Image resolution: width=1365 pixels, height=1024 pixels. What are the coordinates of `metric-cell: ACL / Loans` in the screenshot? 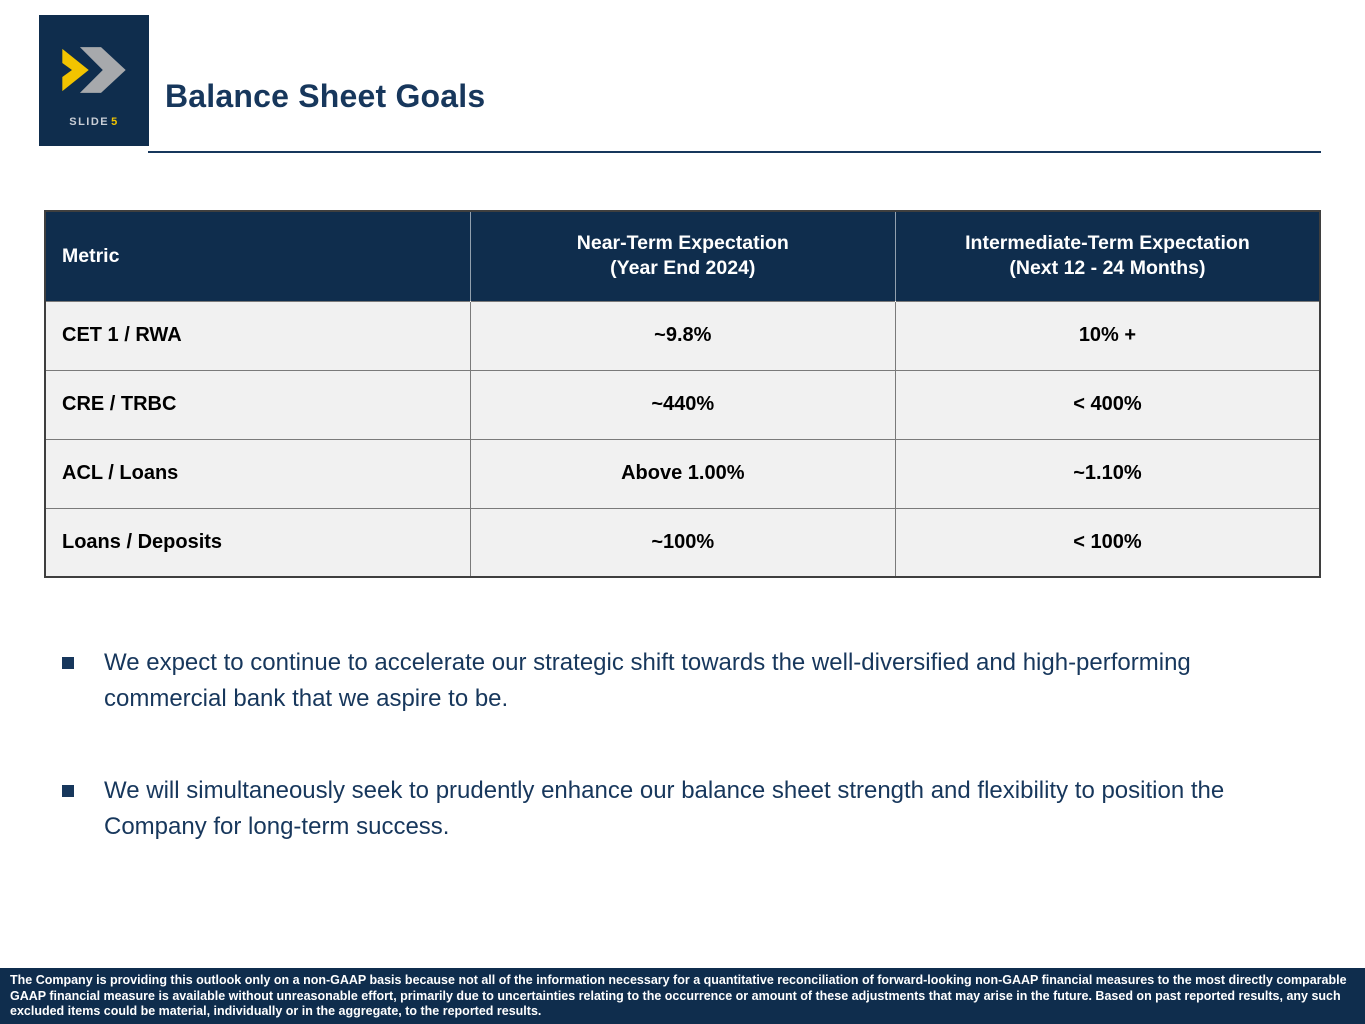 It's located at (257, 473).